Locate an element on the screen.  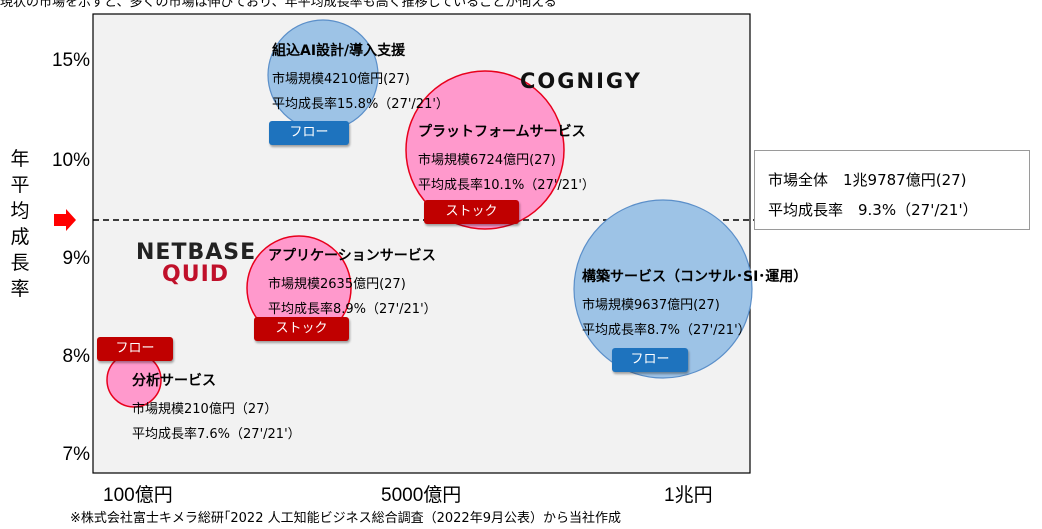
market-total-size: 市場全体 1兆9787億円(27) is located at coordinates (867, 180).